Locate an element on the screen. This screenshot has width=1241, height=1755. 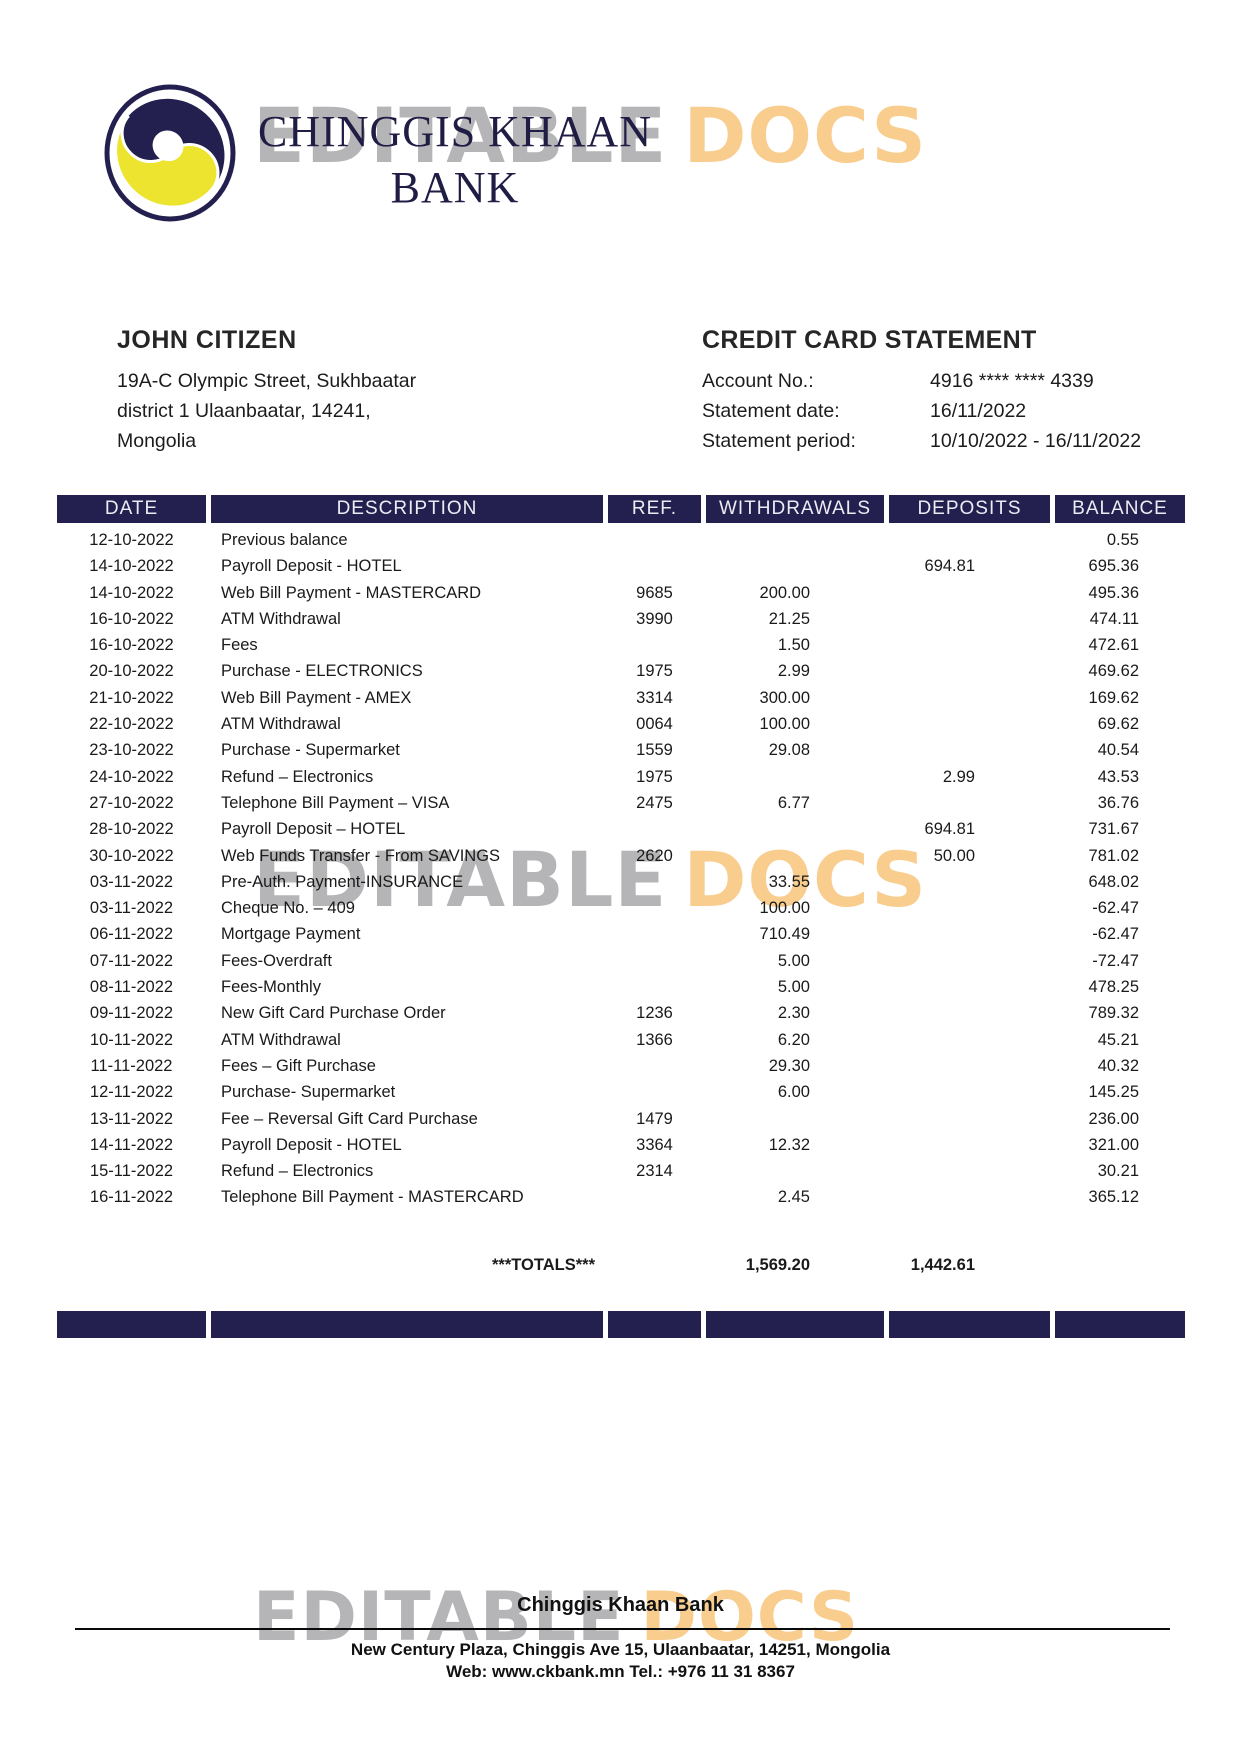
cell-balance: 365.12 is located at coordinates (1113, 1197).